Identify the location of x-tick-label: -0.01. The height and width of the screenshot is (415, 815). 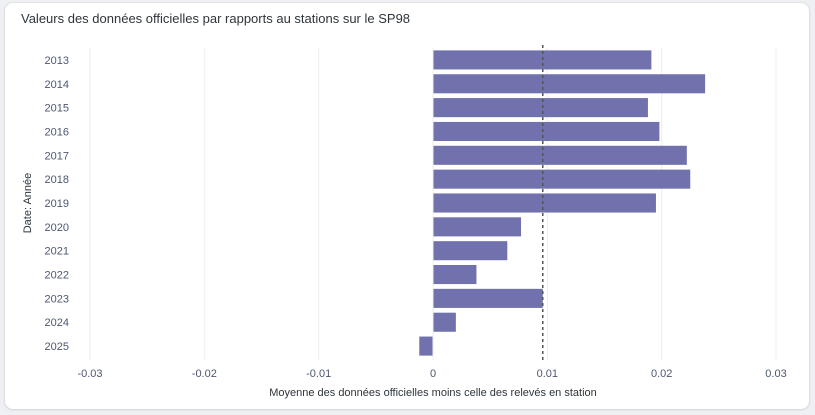
(318, 374).